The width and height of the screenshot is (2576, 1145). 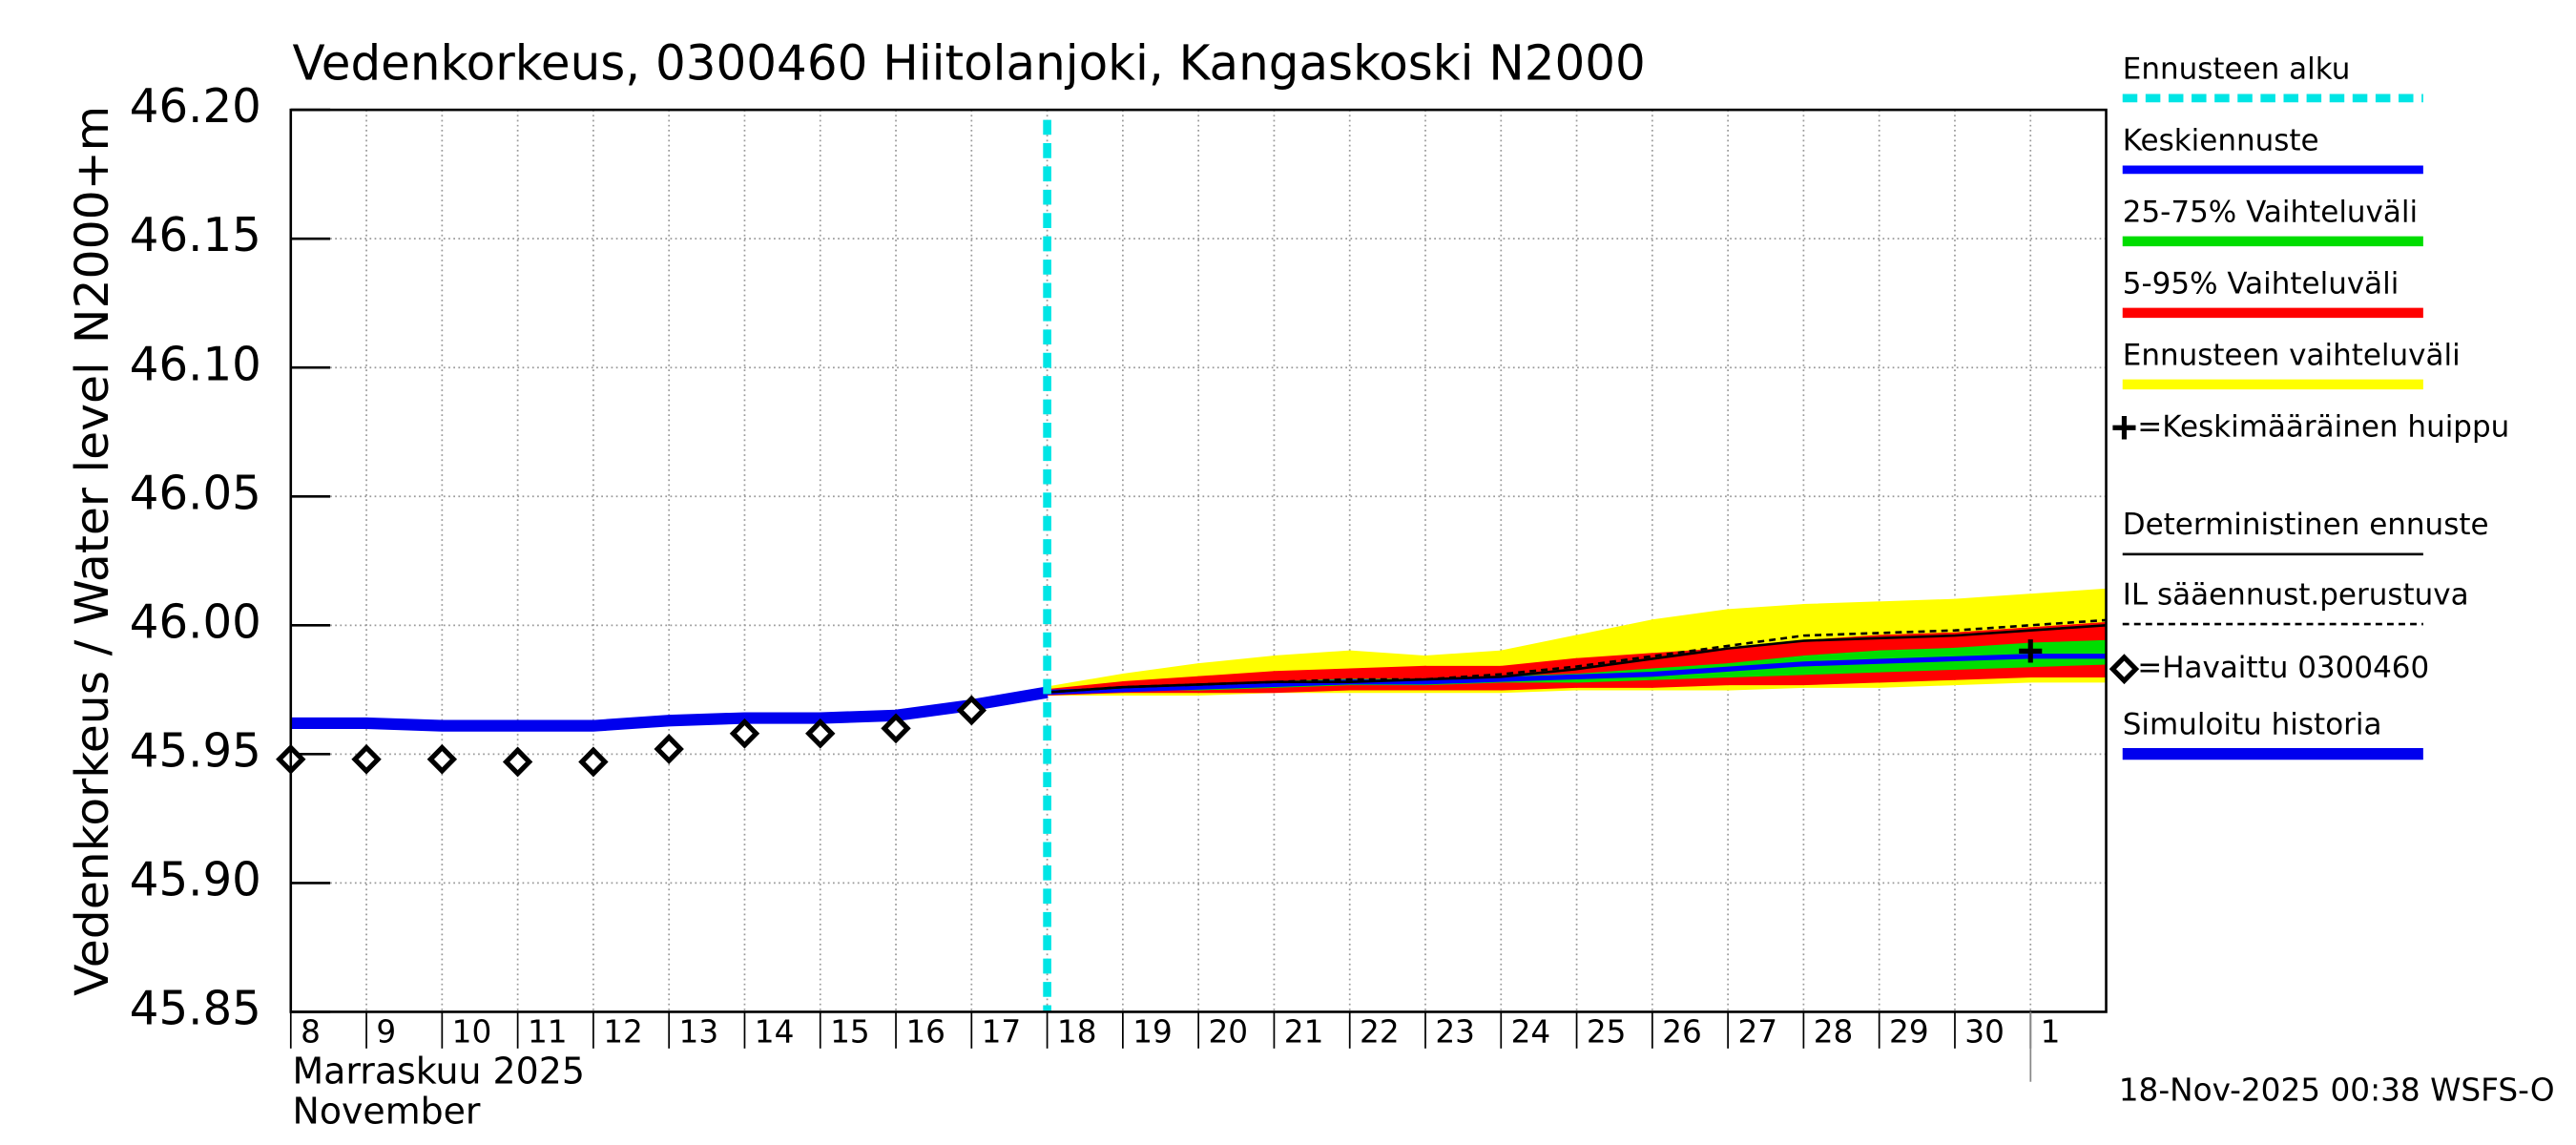 I want to click on legend-label: Ennusteen alku, so click(x=2237, y=69).